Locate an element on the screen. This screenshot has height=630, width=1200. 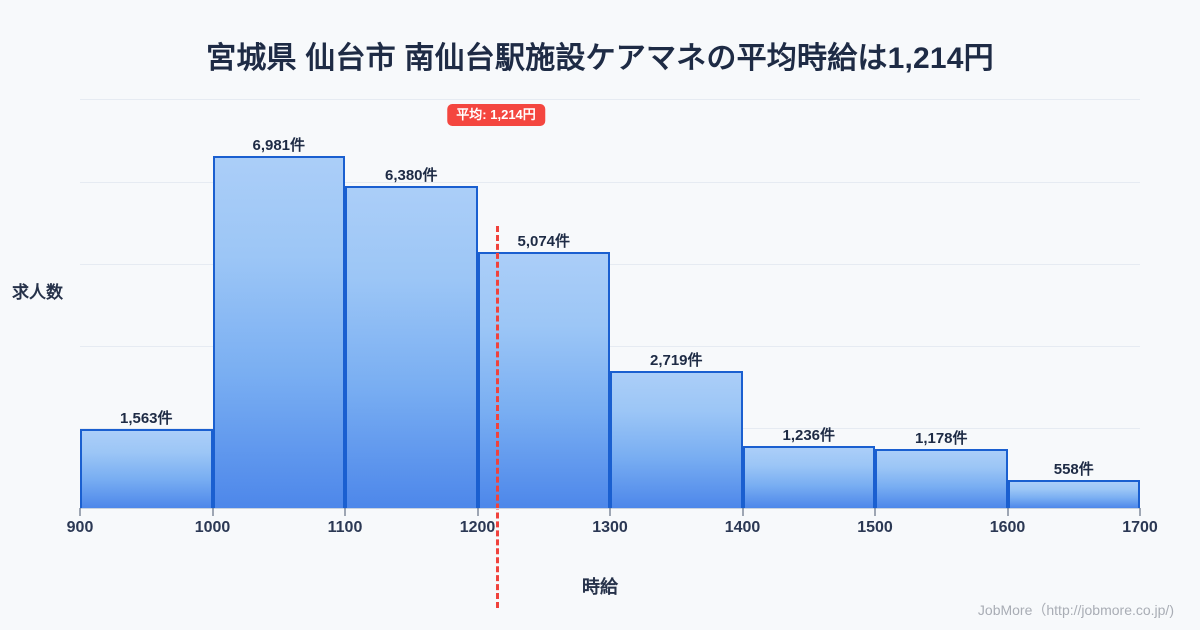
x-axis-tick-label: 900 is located at coordinates (80, 527).